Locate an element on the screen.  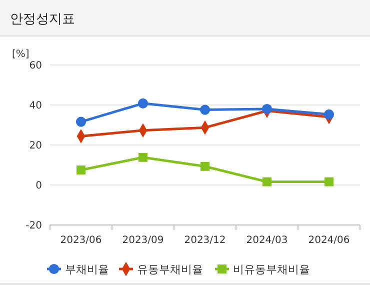
x-tick-label: 2023/12 is located at coordinates (205, 240).